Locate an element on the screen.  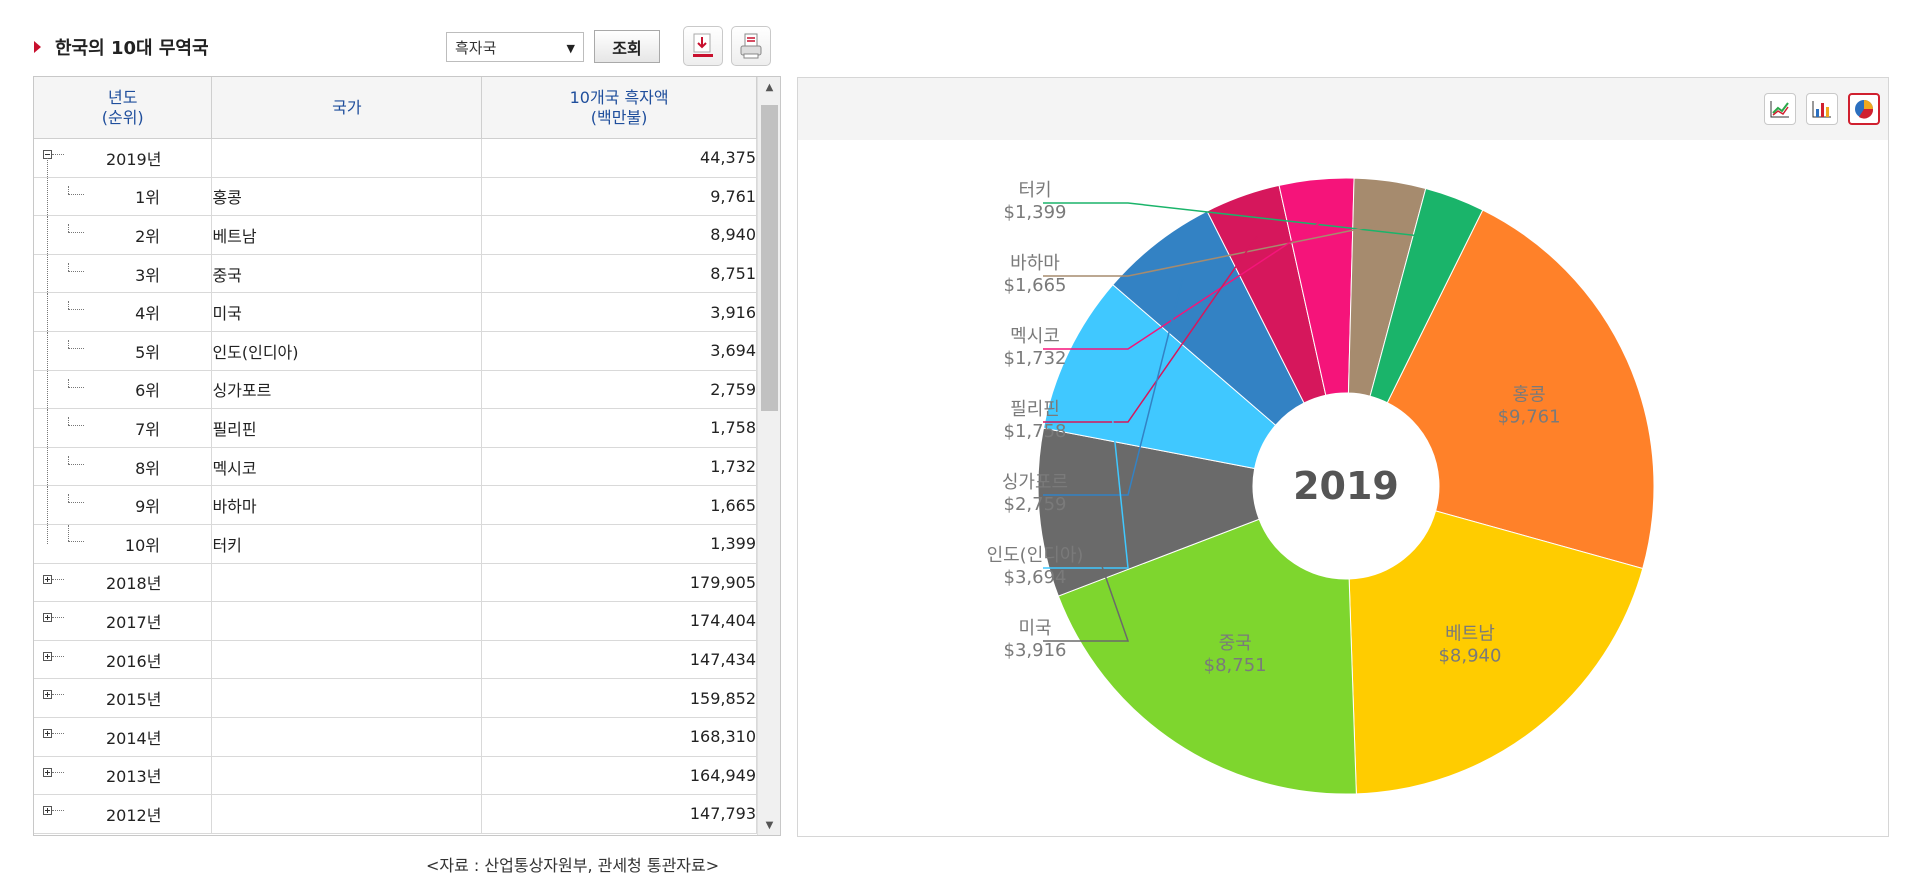
country-cell: 미국 is located at coordinates (347, 312).